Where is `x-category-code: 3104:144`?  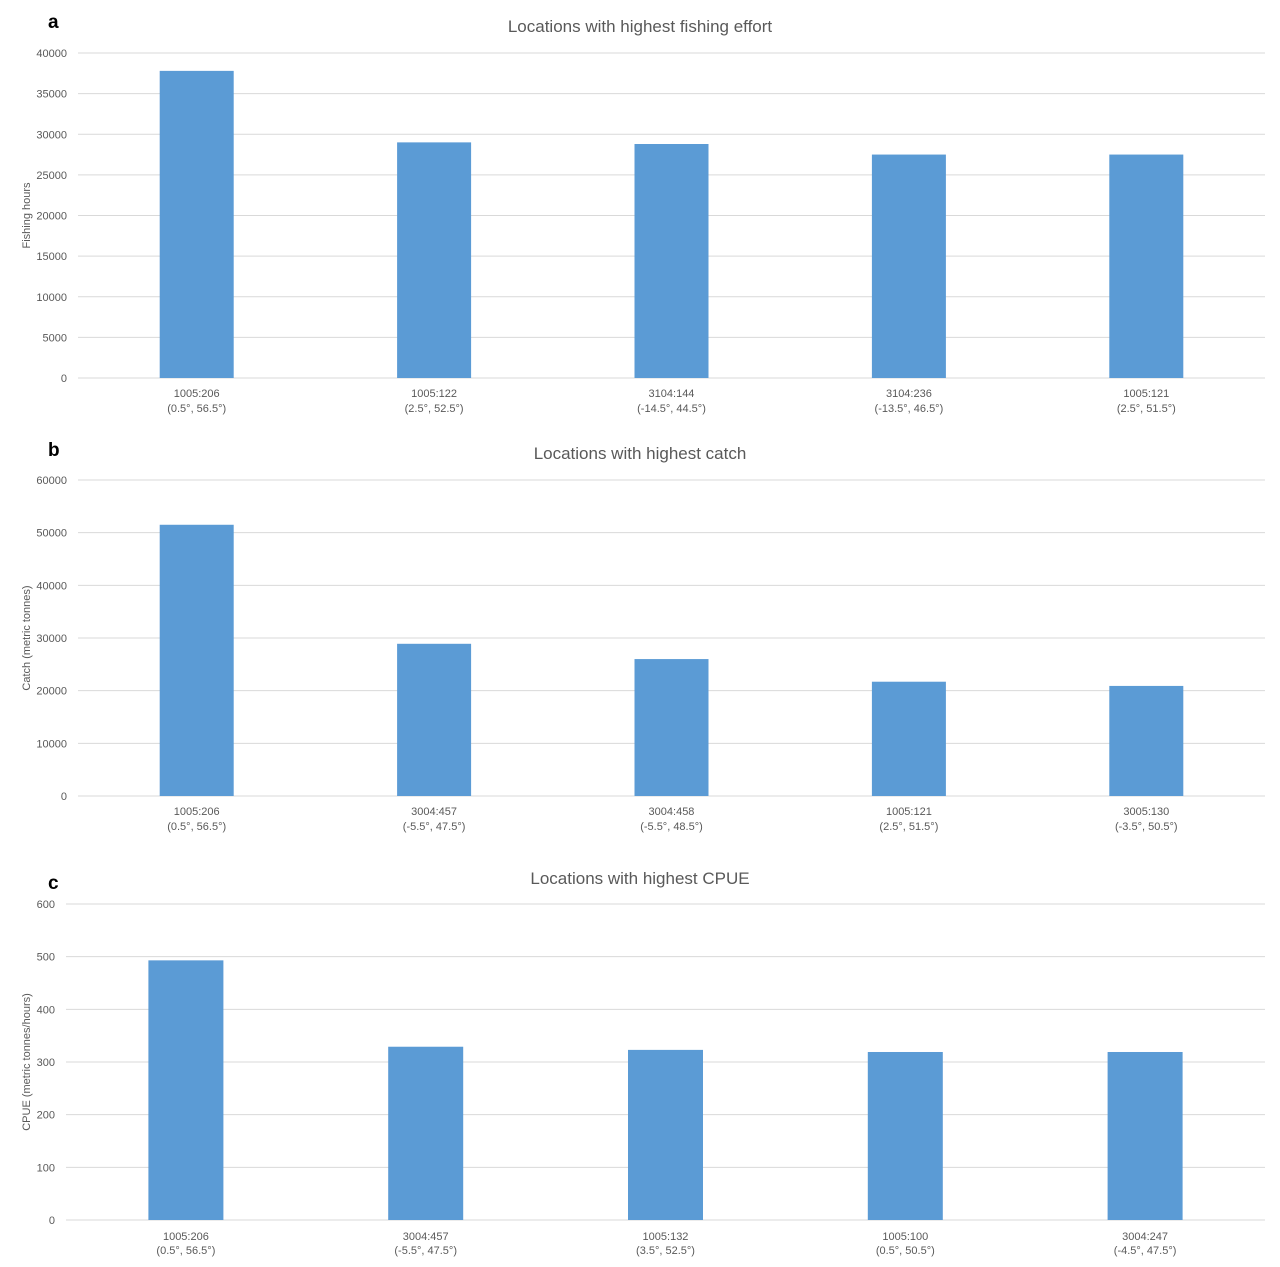
x-category-code: 3104:144 is located at coordinates (672, 394).